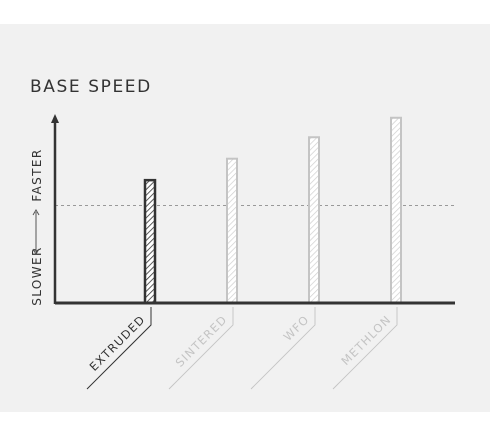  I want to click on bar-methlon, so click(396, 210).